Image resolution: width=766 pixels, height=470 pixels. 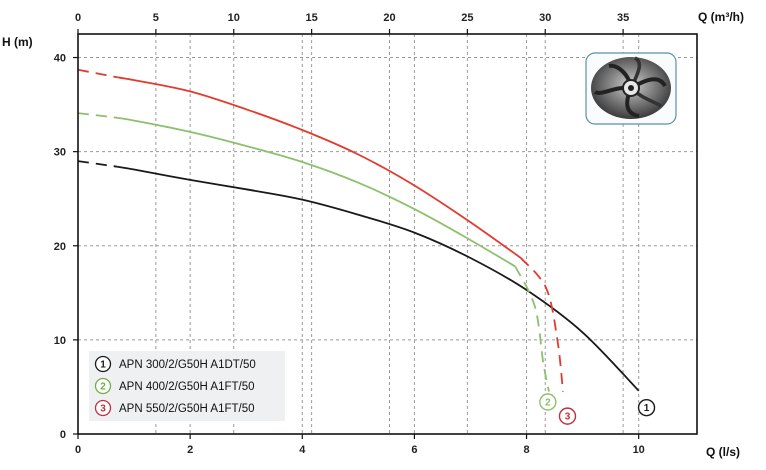 What do you see at coordinates (97, 164) in the screenshot?
I see `series-1-dashed-start` at bounding box center [97, 164].